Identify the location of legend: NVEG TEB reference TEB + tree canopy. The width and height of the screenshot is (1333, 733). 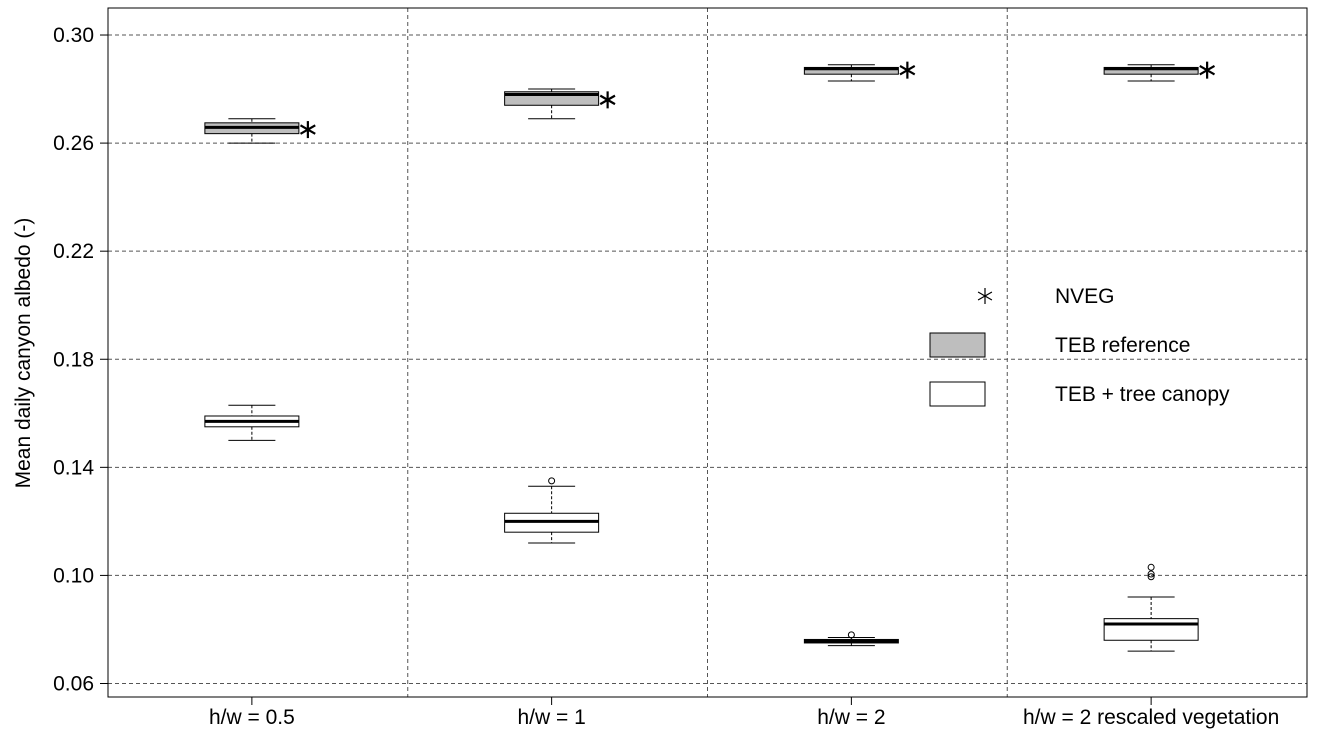
(1079, 346).